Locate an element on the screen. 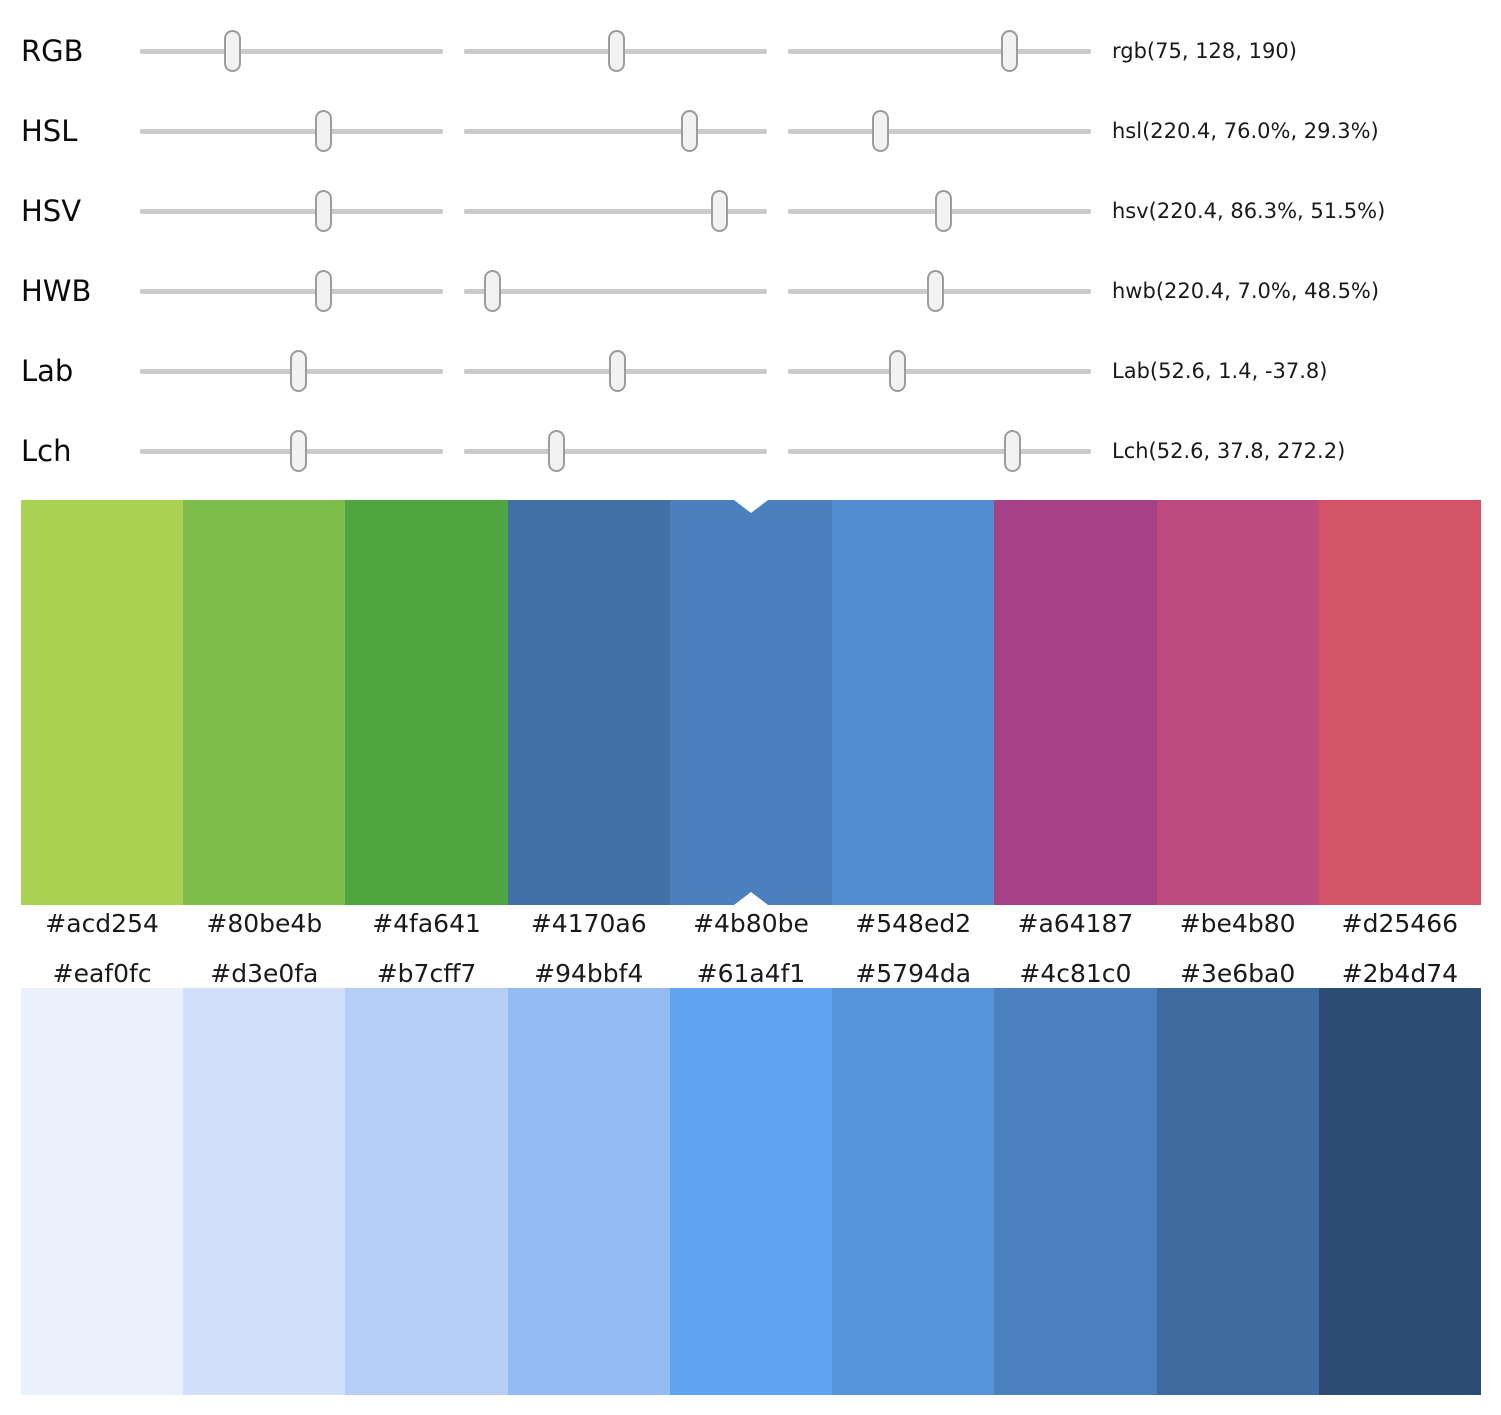 This screenshot has width=1501, height=1415. lightness-hex-label: #5794da is located at coordinates (913, 973).